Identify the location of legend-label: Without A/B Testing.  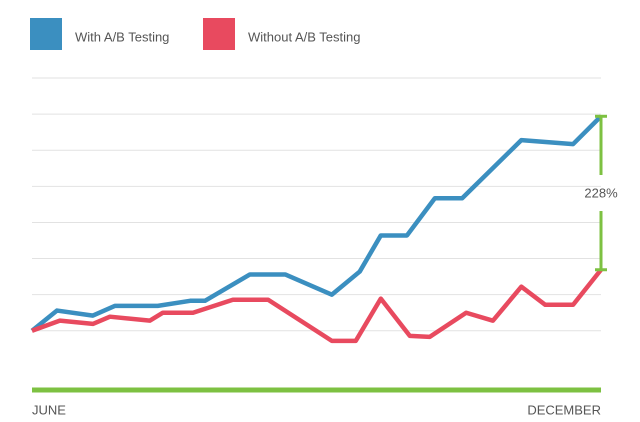
(304, 36).